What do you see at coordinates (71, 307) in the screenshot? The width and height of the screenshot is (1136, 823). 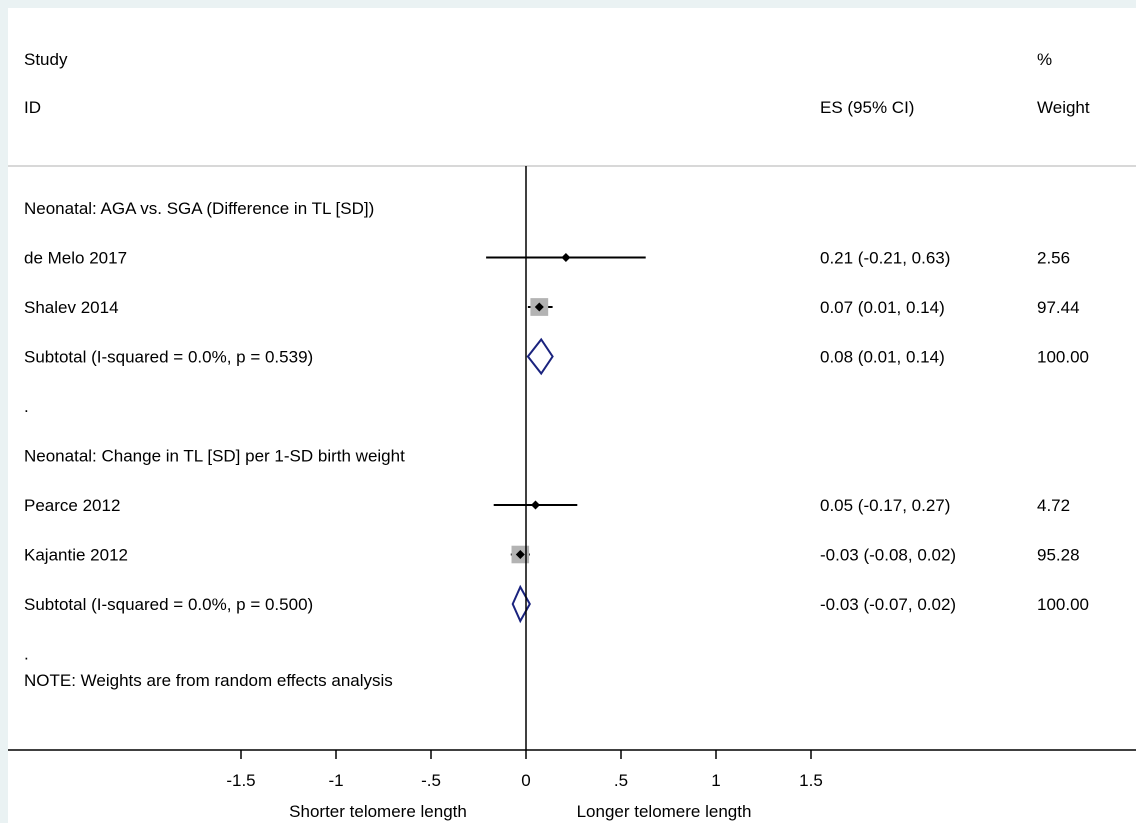 I see `study-label: Shalev 2014` at bounding box center [71, 307].